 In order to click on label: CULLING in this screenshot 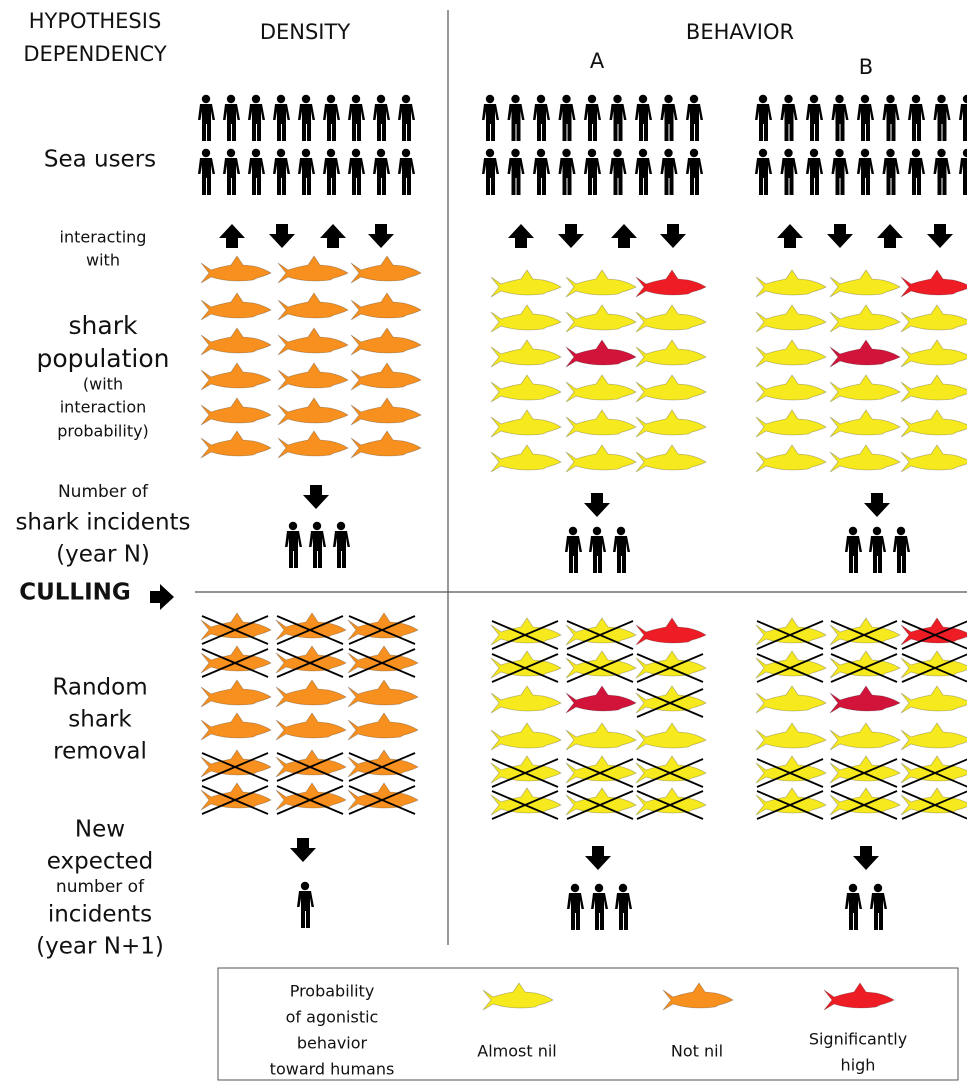, I will do `click(75, 593)`.